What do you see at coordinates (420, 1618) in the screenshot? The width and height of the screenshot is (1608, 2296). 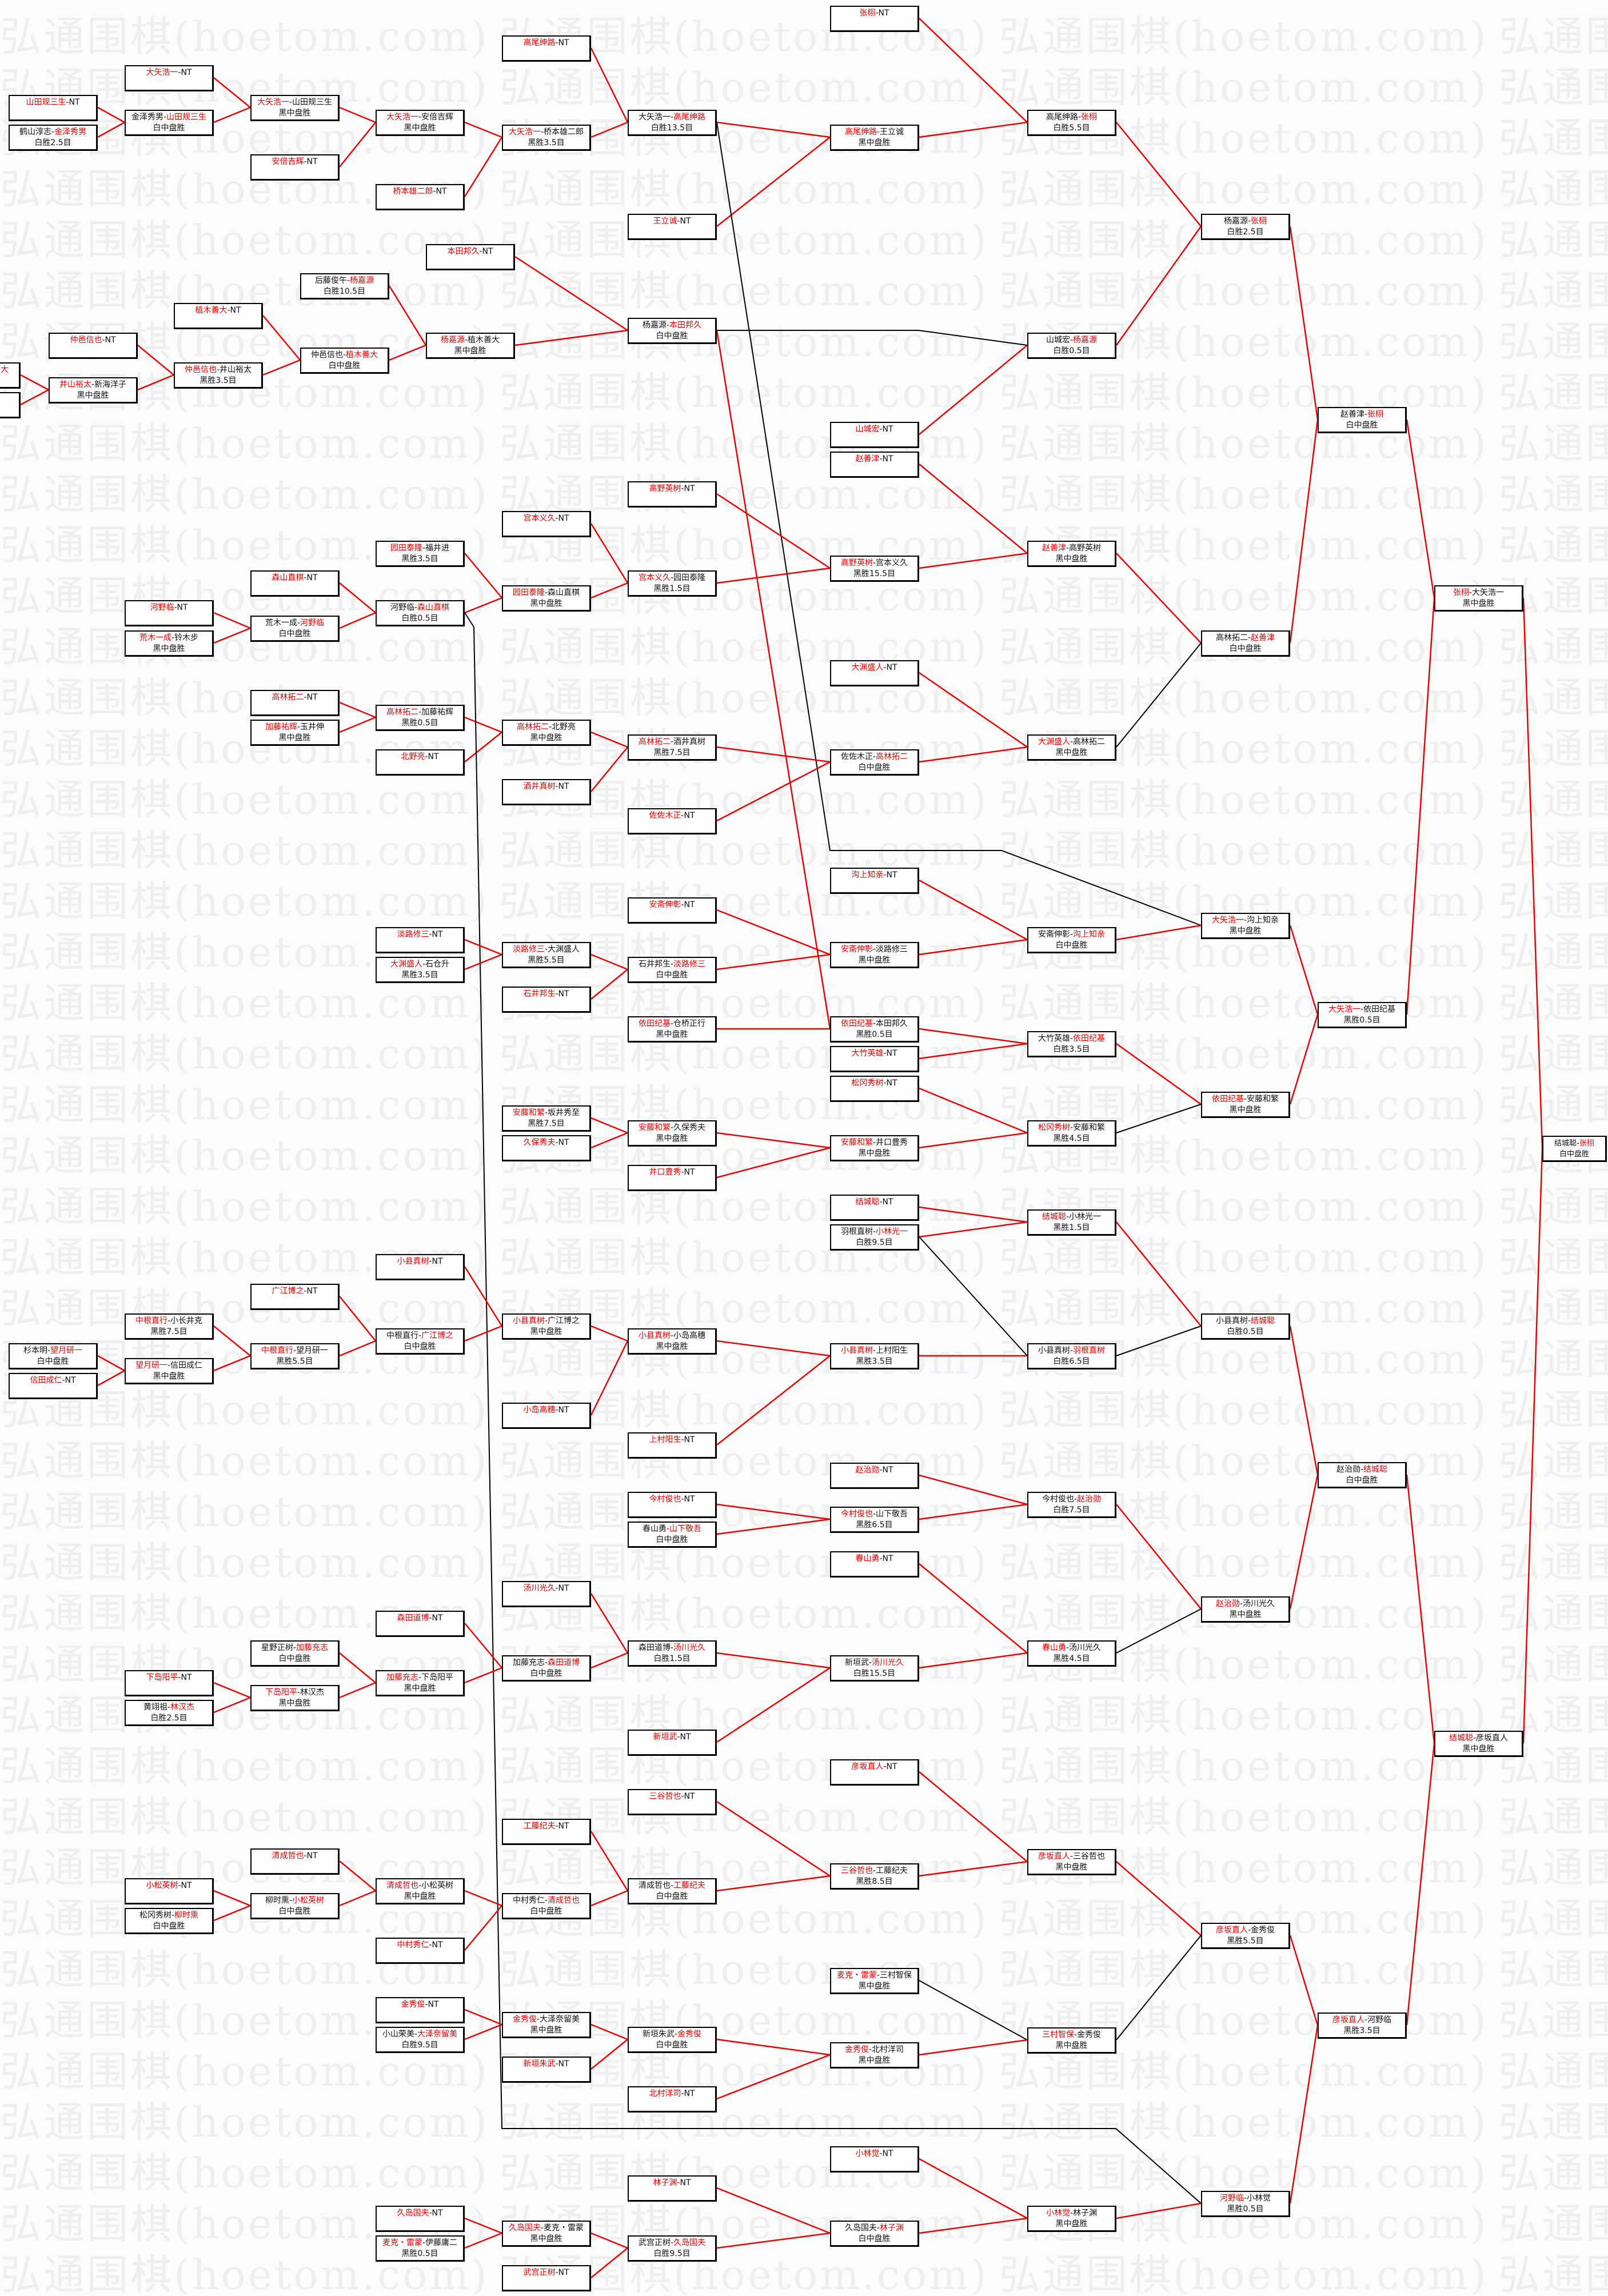 I see `match-players: 森田道博-NT` at bounding box center [420, 1618].